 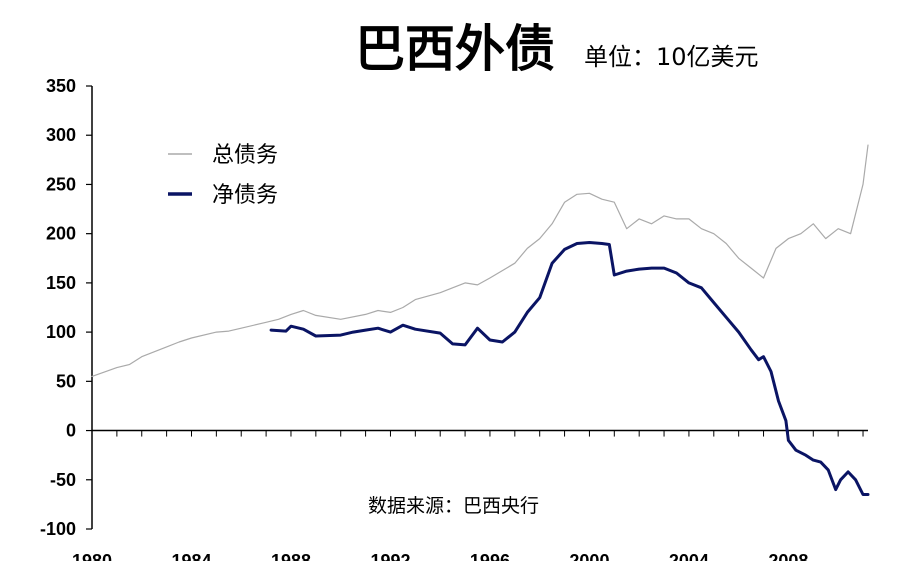 What do you see at coordinates (92, 556) in the screenshot?
I see `x-tick-label: 1980` at bounding box center [92, 556].